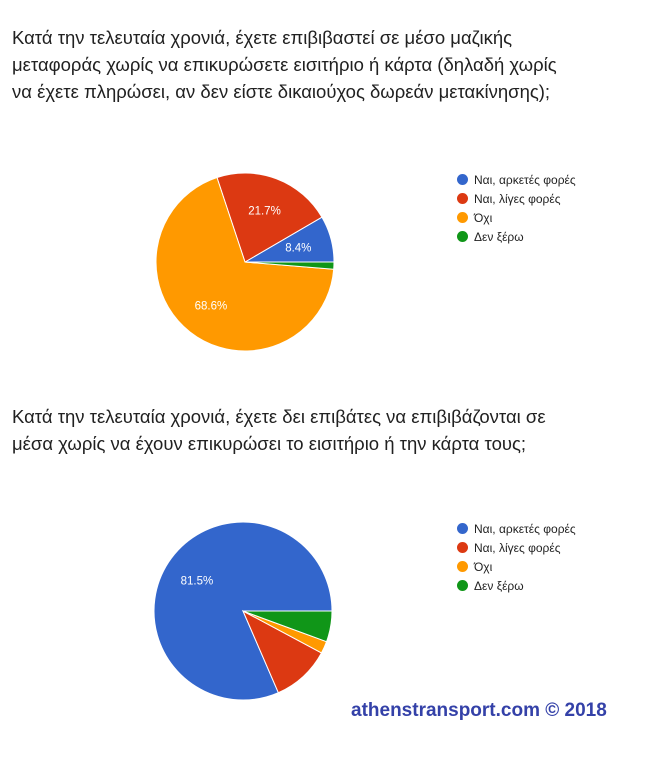  I want to click on chart-2-data-label-arketes: 81.5%, so click(197, 582).